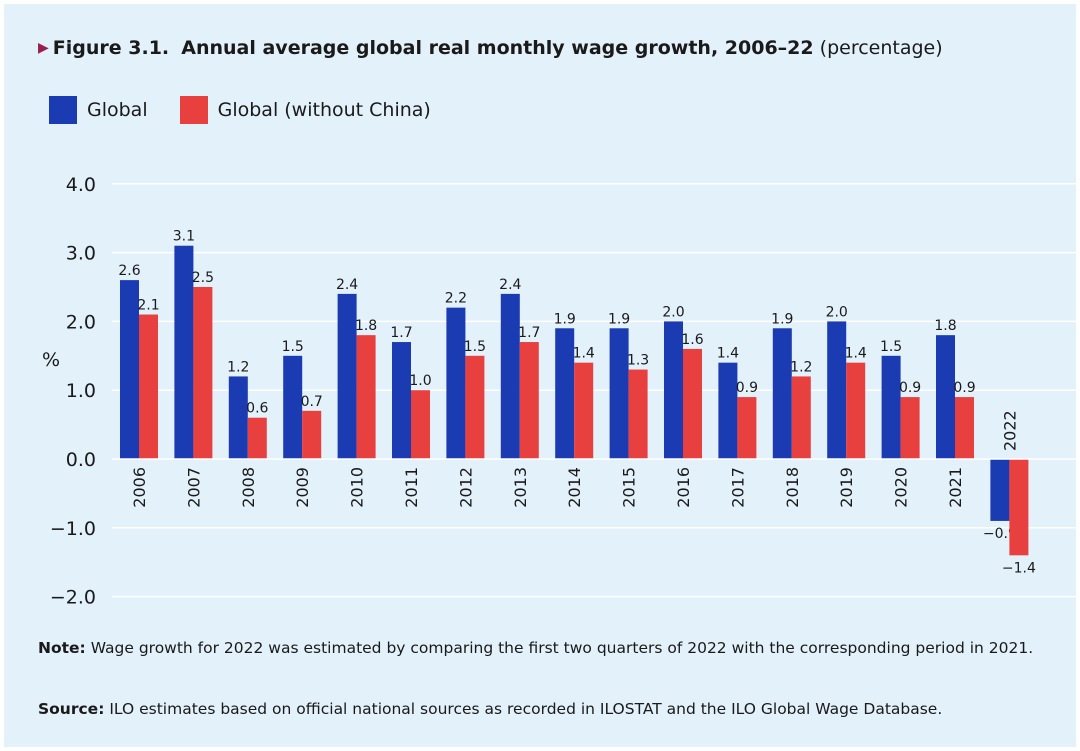  Describe the element at coordinates (63, 110) in the screenshot. I see `legend-swatch-global` at that location.